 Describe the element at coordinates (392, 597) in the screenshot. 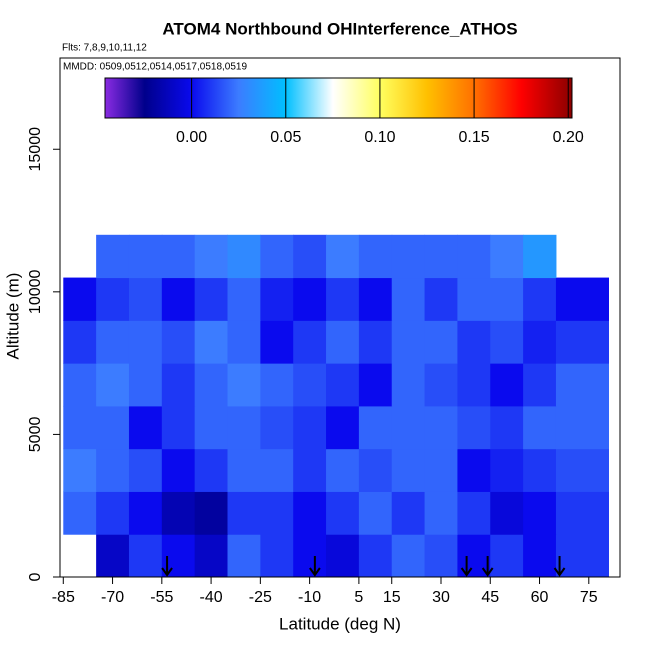

I see `x-tick-label: 15` at that location.